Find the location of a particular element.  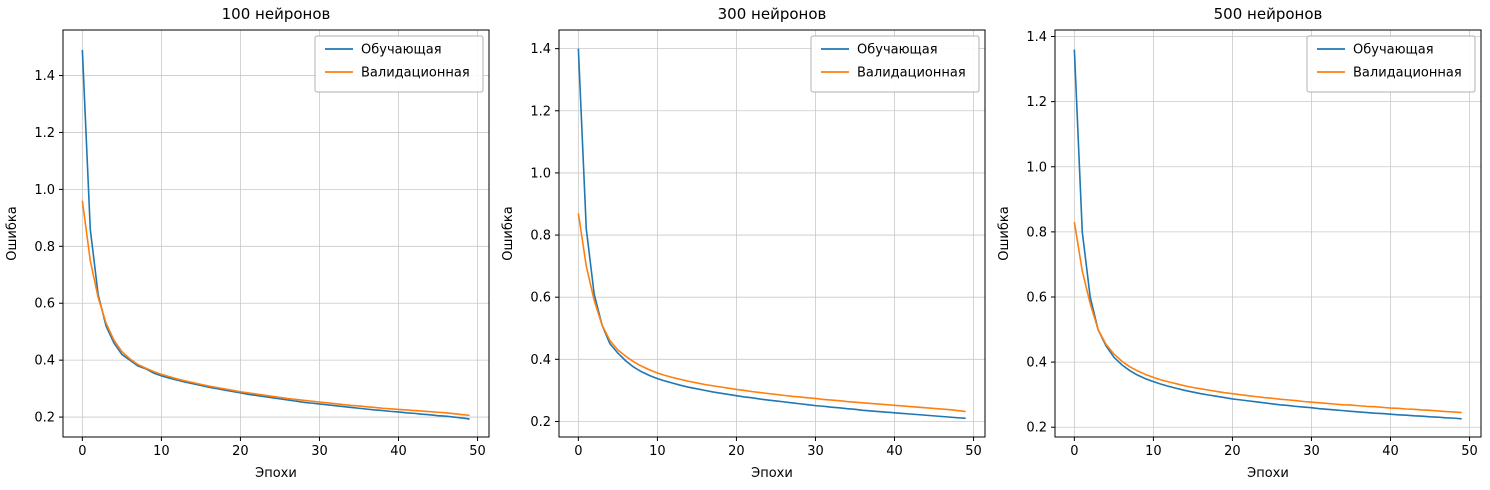

chart-title: 300 нейронов is located at coordinates (772, 14).